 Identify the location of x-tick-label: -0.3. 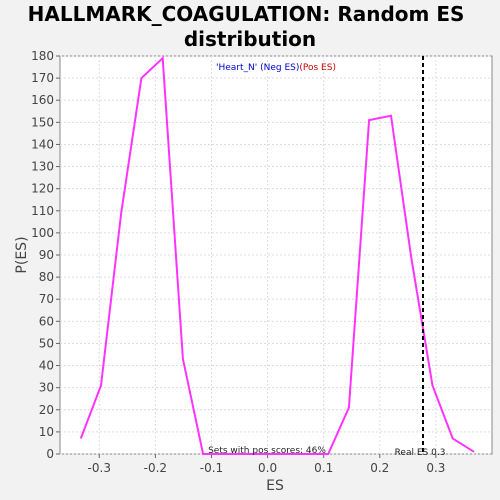
(99, 468).